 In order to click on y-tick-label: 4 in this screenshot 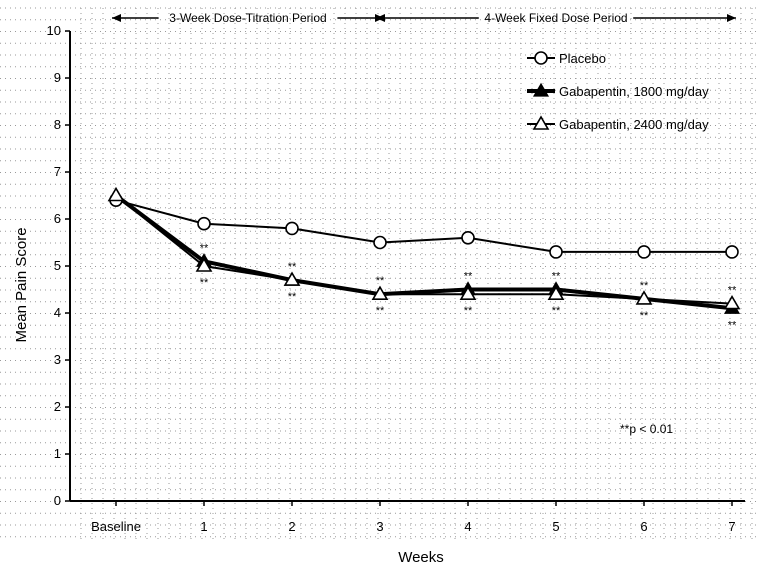, I will do `click(57, 312)`.